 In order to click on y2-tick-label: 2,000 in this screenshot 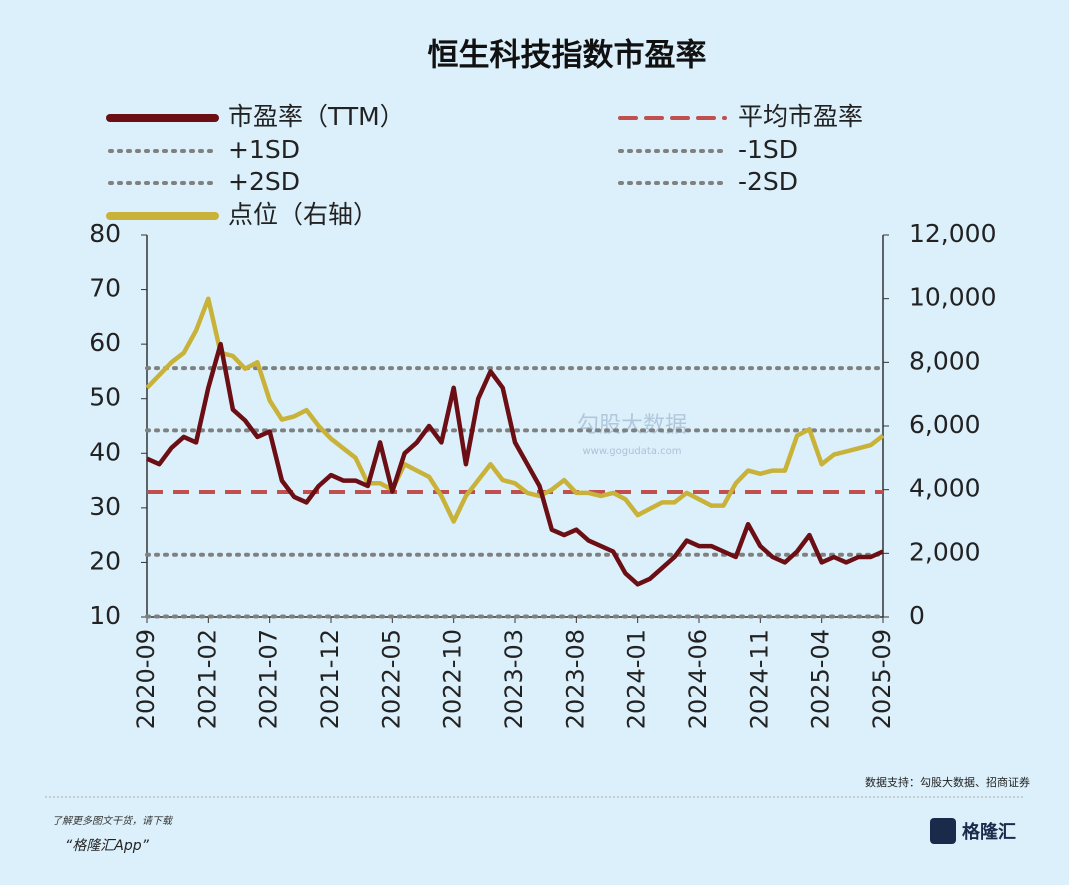, I will do `click(945, 551)`.